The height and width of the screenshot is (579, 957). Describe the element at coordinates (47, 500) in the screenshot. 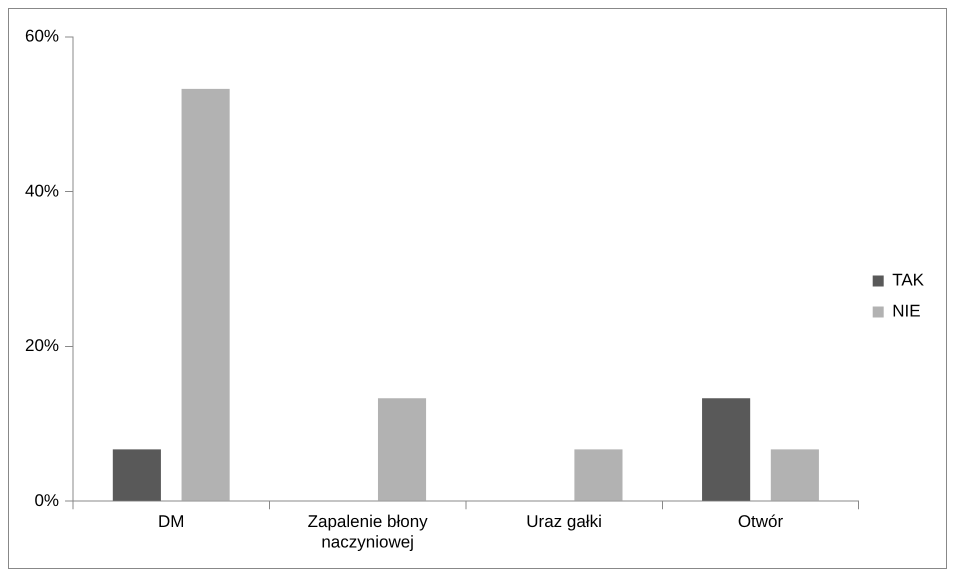

I see `y-tick-label: 0%` at that location.